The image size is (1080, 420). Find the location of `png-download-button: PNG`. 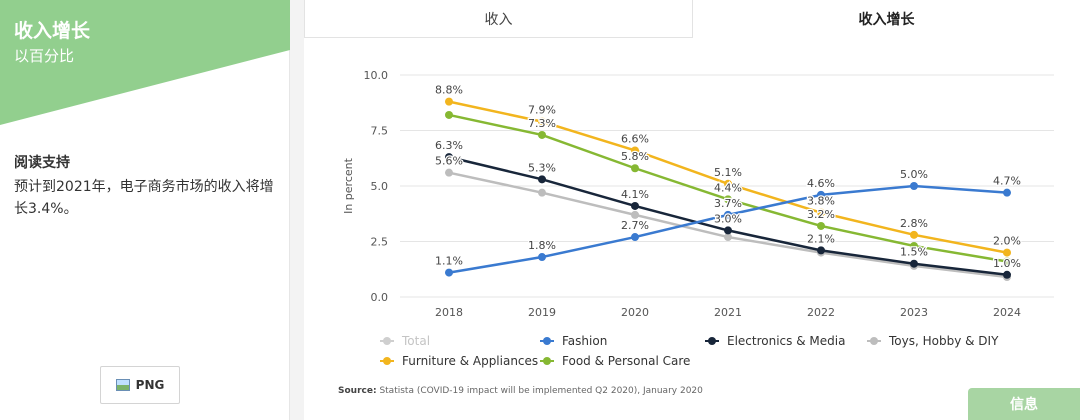

png-download-button: PNG is located at coordinates (140, 385).